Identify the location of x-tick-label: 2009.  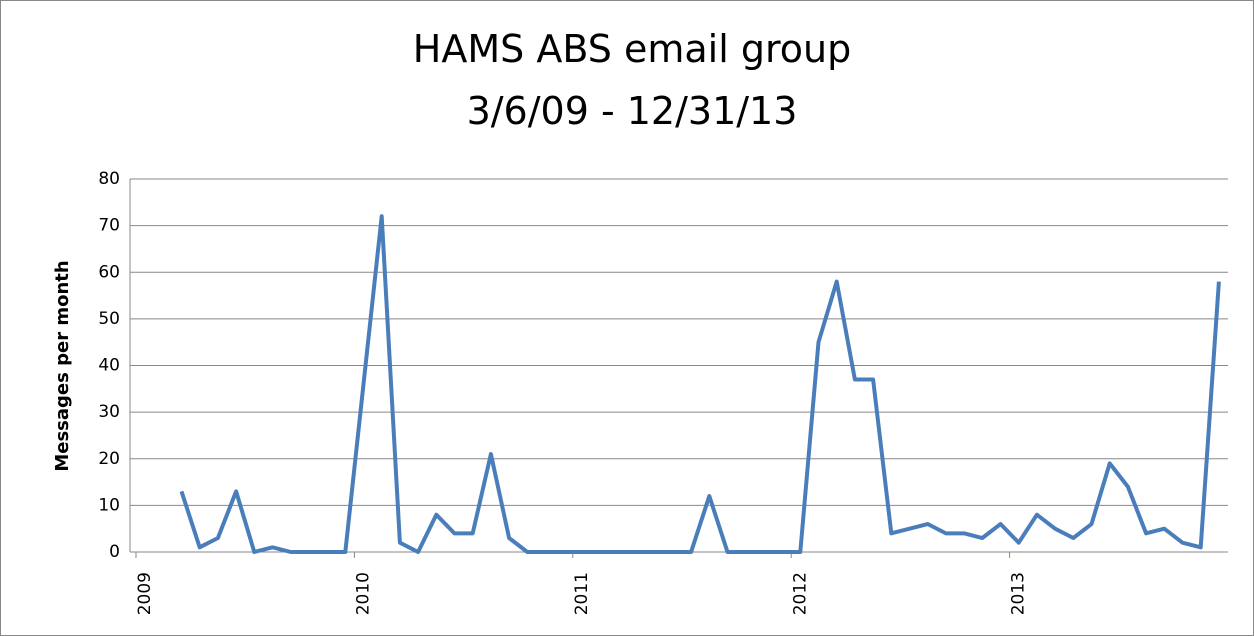
(145, 593).